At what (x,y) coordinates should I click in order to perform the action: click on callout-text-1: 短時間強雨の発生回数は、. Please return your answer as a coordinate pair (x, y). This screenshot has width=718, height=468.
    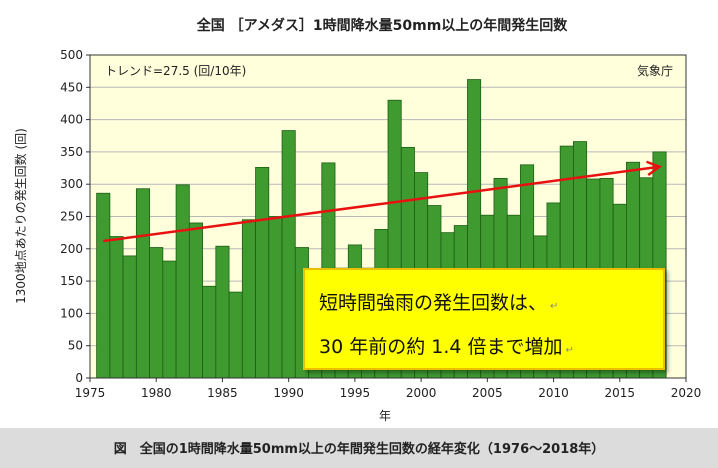
    Looking at the image, I should click on (433, 303).